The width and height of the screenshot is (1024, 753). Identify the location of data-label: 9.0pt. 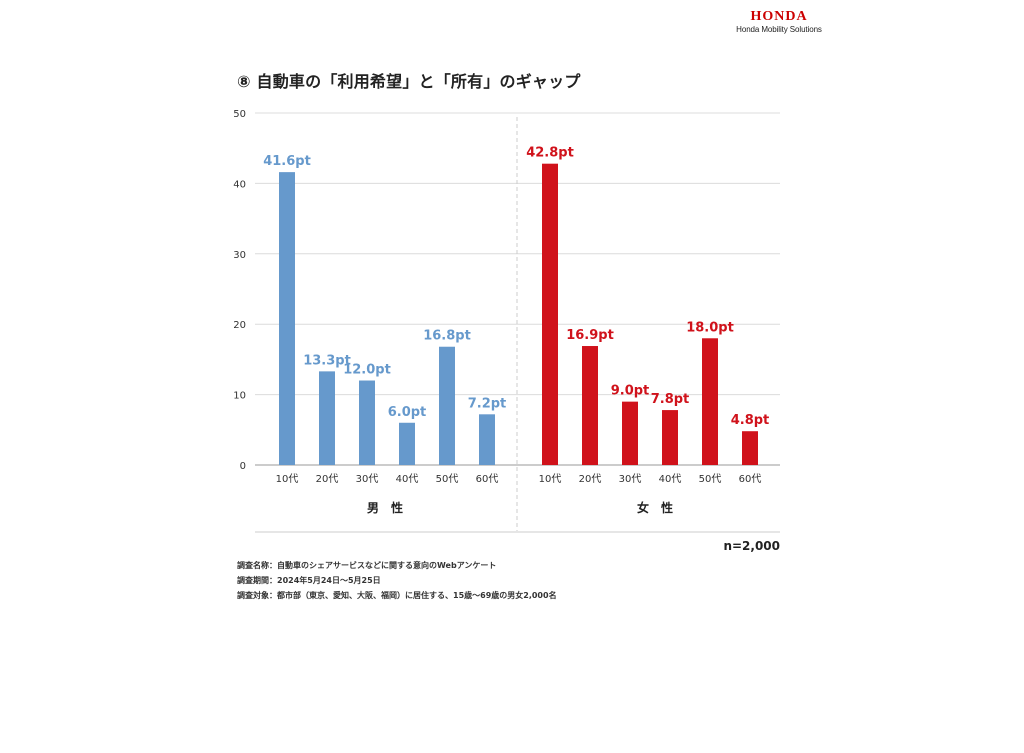
(630, 391).